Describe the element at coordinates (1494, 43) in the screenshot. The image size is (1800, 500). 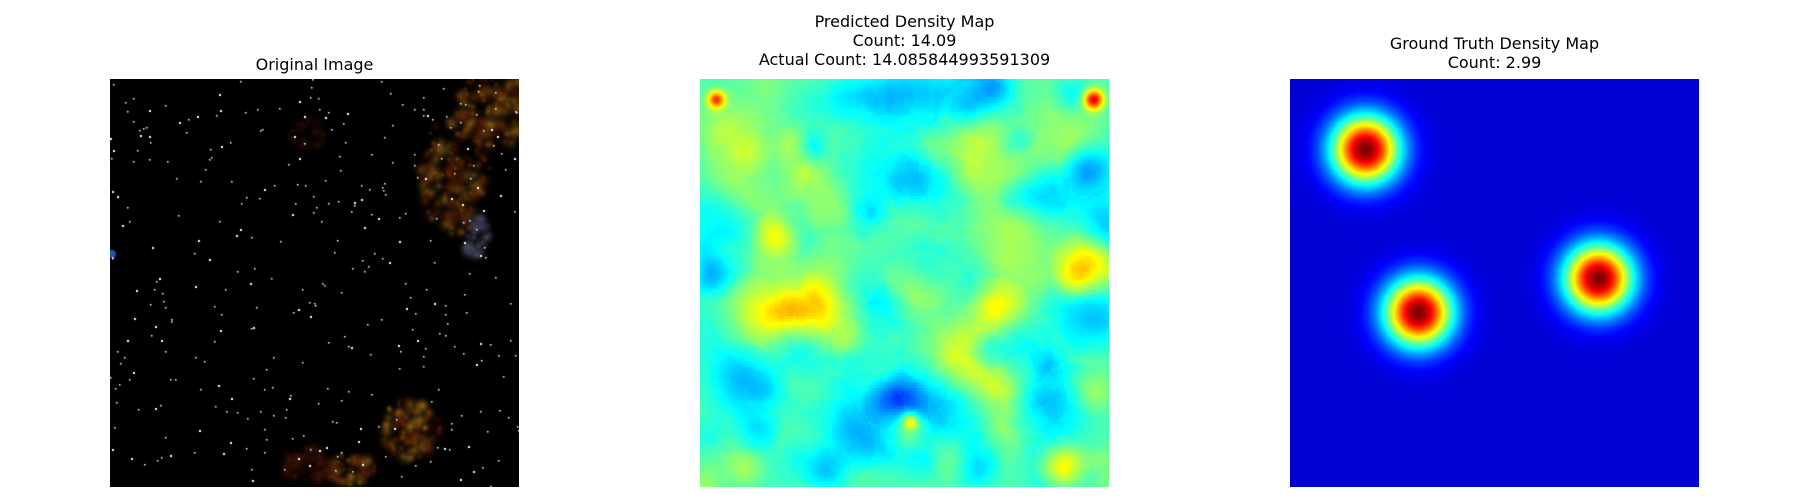
I see `title-line: Ground Truth Density Map` at that location.